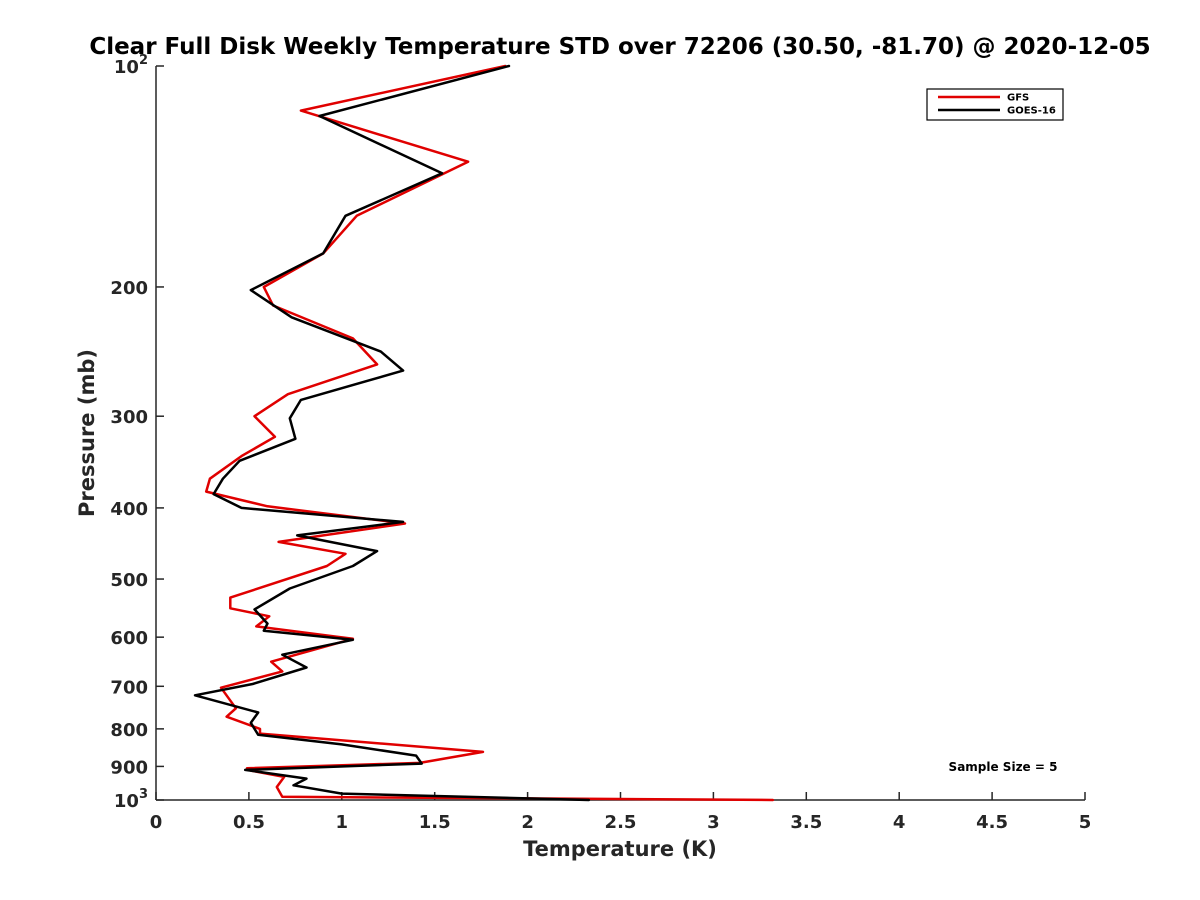 This screenshot has width=1200, height=900. I want to click on sample-size-annotation: Sample Size = 5, so click(1003, 767).